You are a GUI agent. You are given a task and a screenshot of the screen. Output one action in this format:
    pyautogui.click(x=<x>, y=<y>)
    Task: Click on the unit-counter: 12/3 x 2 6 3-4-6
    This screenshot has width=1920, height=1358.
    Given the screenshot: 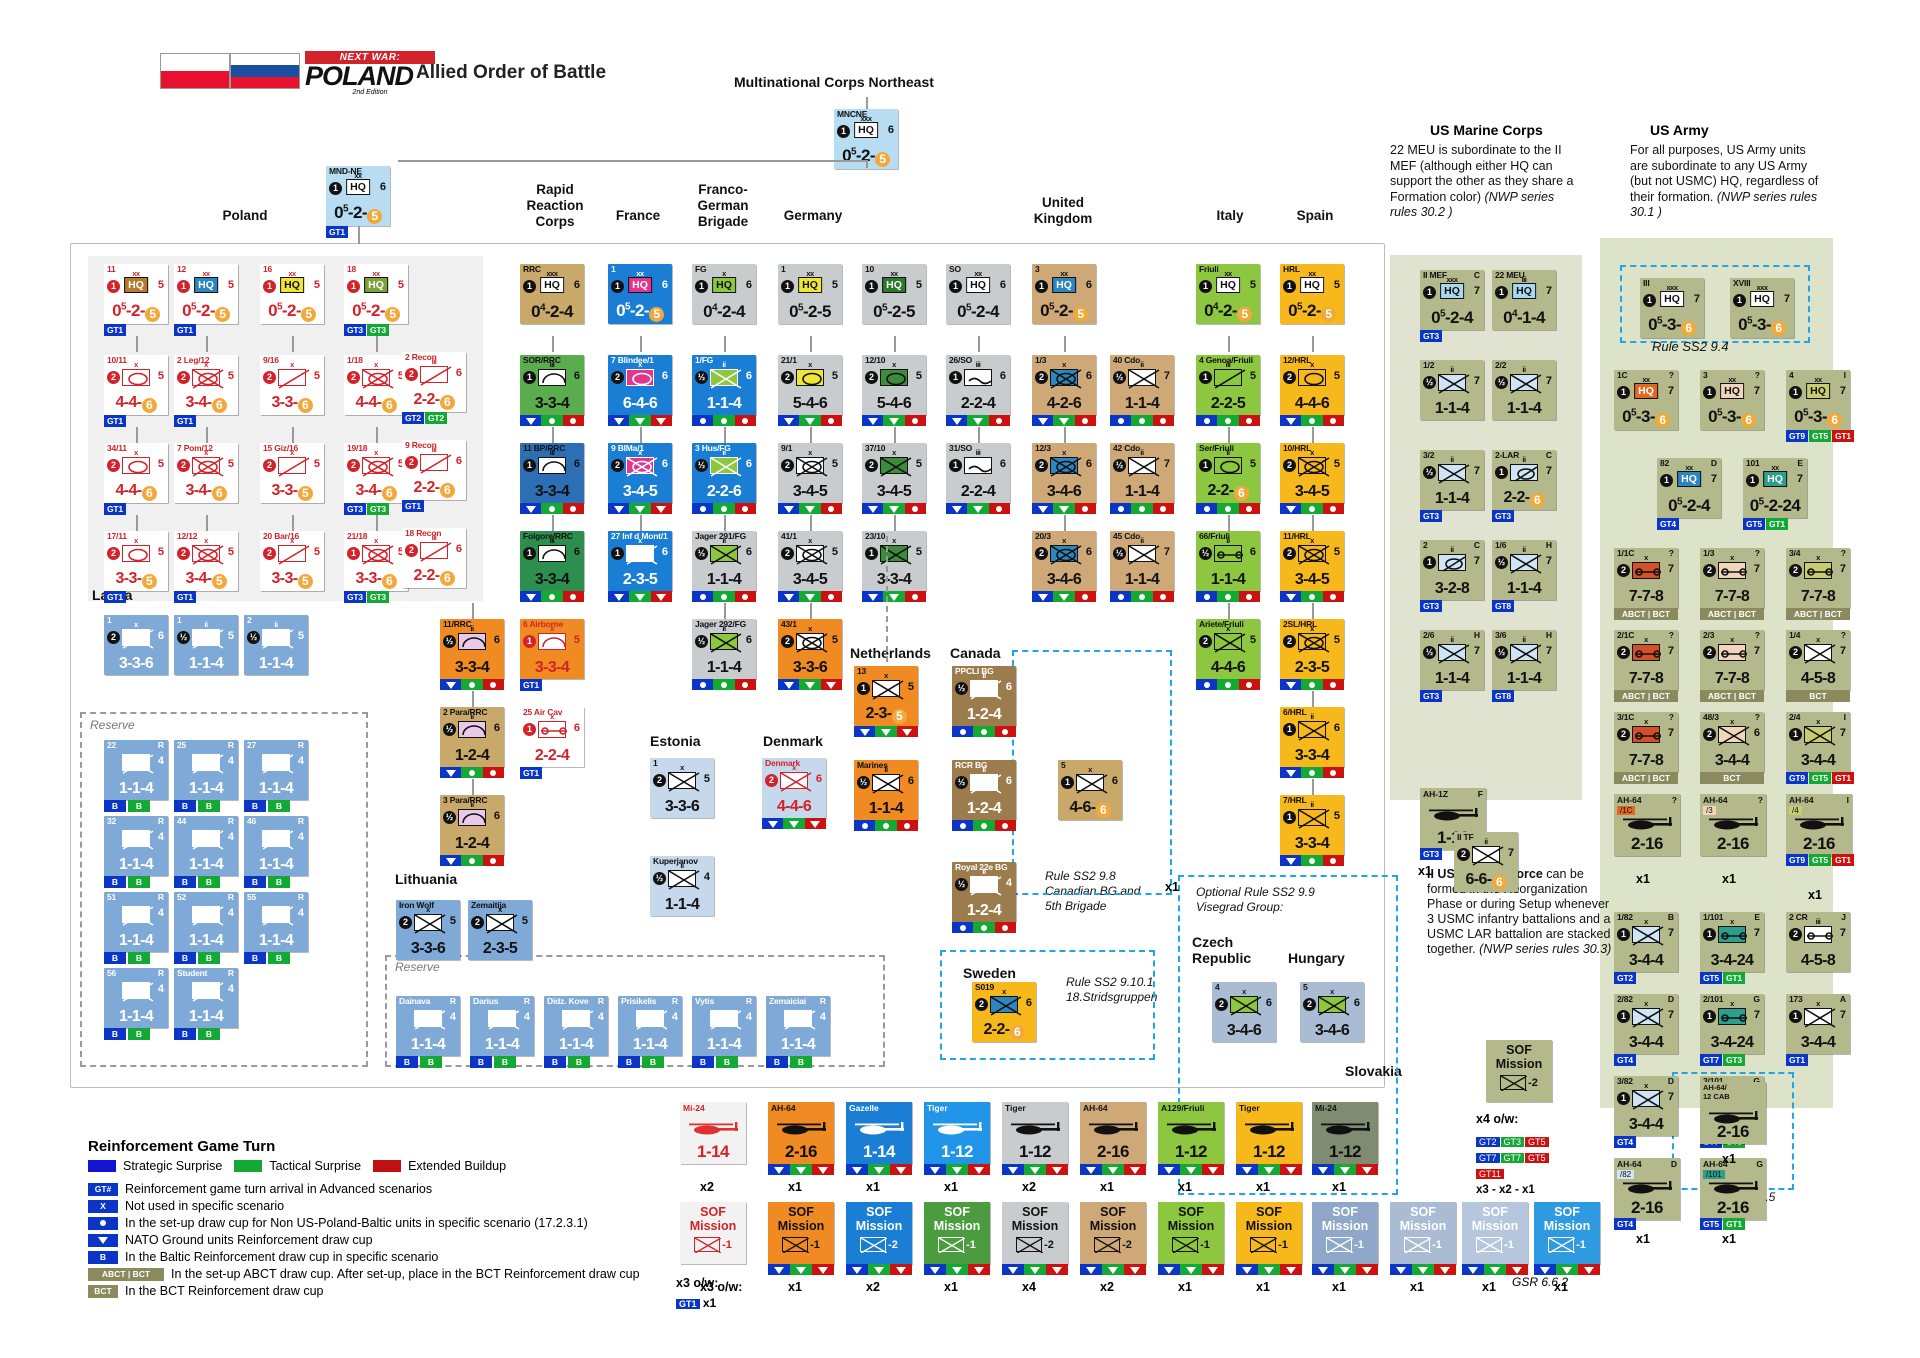 What is the action you would take?
    pyautogui.click(x=1064, y=478)
    